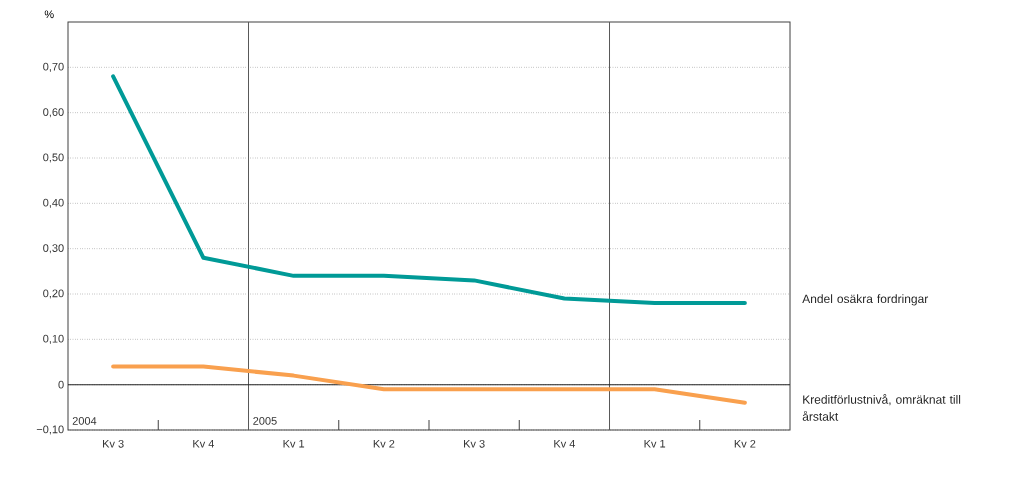  What do you see at coordinates (50, 430) in the screenshot?
I see `y-tick-label: −0,10` at bounding box center [50, 430].